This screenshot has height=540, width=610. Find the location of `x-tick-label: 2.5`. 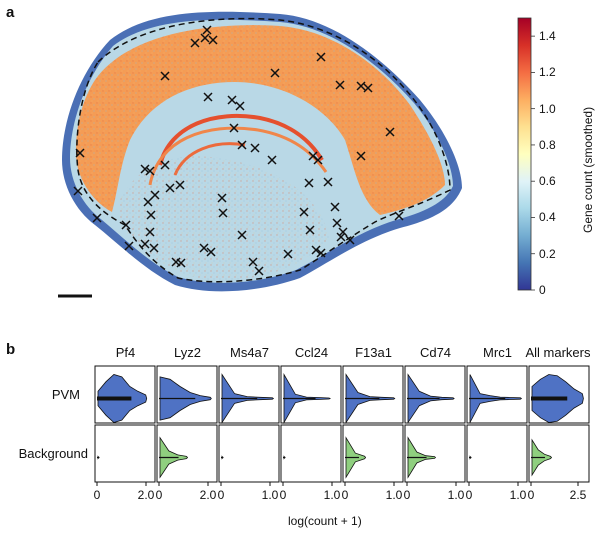

x-tick-label: 2.5 is located at coordinates (578, 495).